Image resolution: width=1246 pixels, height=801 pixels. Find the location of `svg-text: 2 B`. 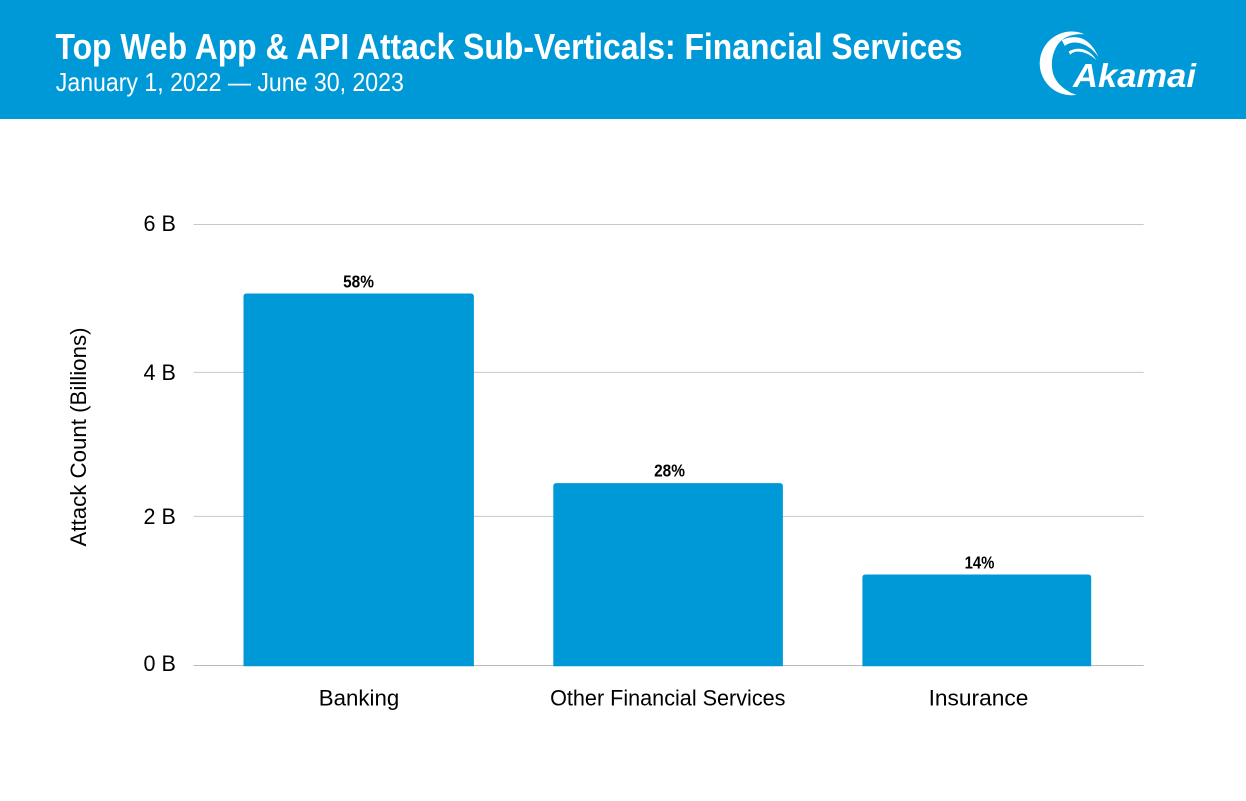

svg-text: 2 B is located at coordinates (160, 516).